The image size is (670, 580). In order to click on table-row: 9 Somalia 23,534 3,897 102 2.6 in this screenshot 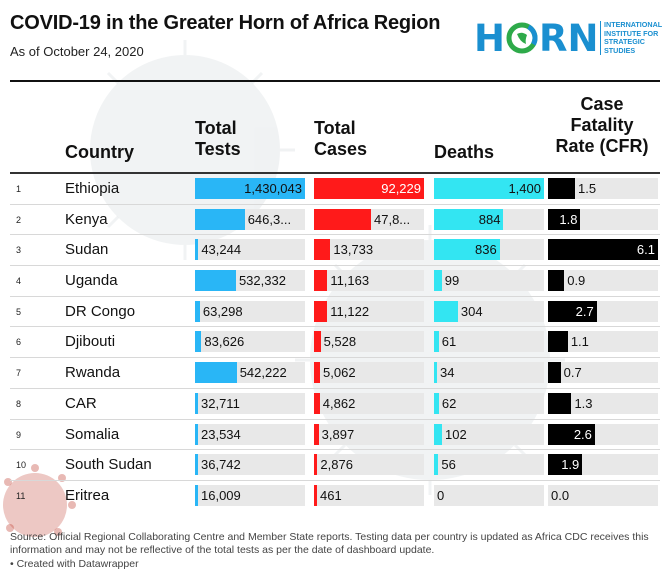, I will do `click(335, 435)`.